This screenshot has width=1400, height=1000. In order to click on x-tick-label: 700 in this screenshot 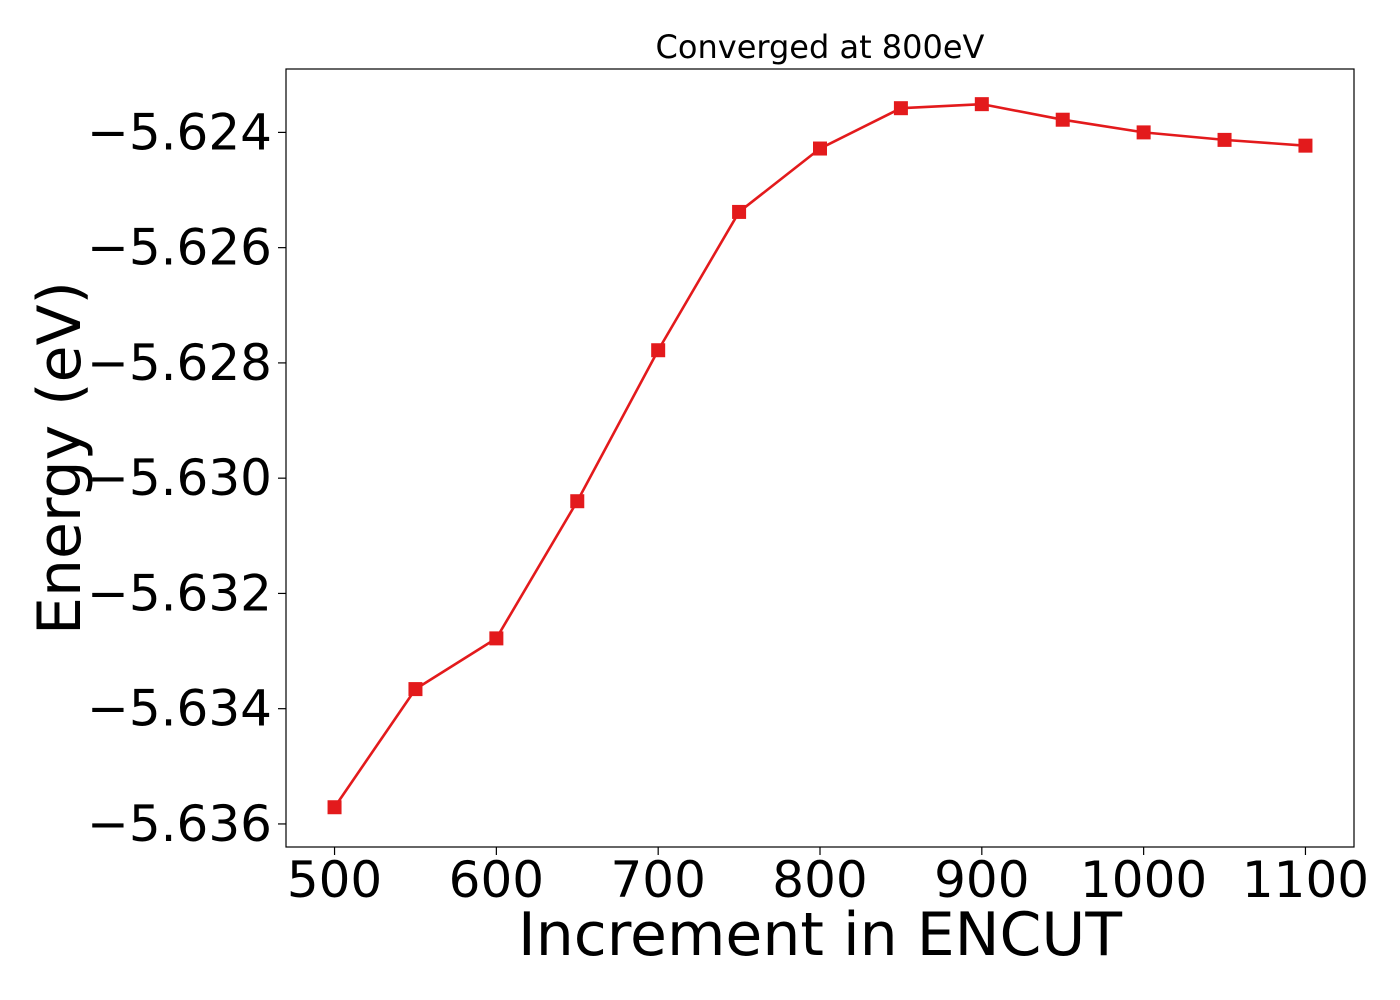, I will do `click(657, 880)`.